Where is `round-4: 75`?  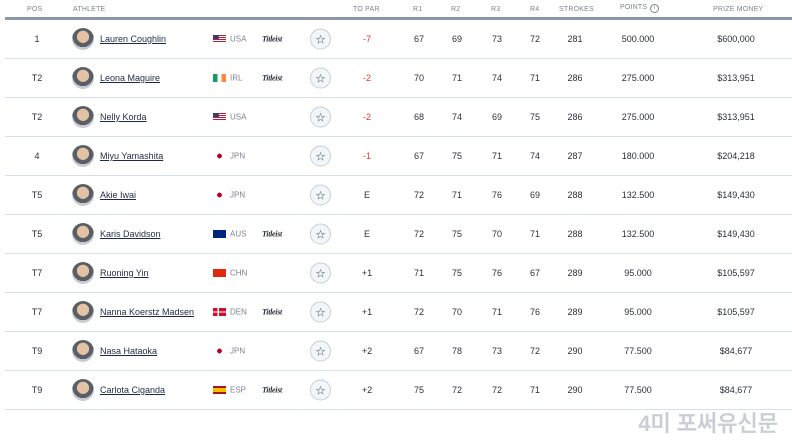 round-4: 75 is located at coordinates (534, 117).